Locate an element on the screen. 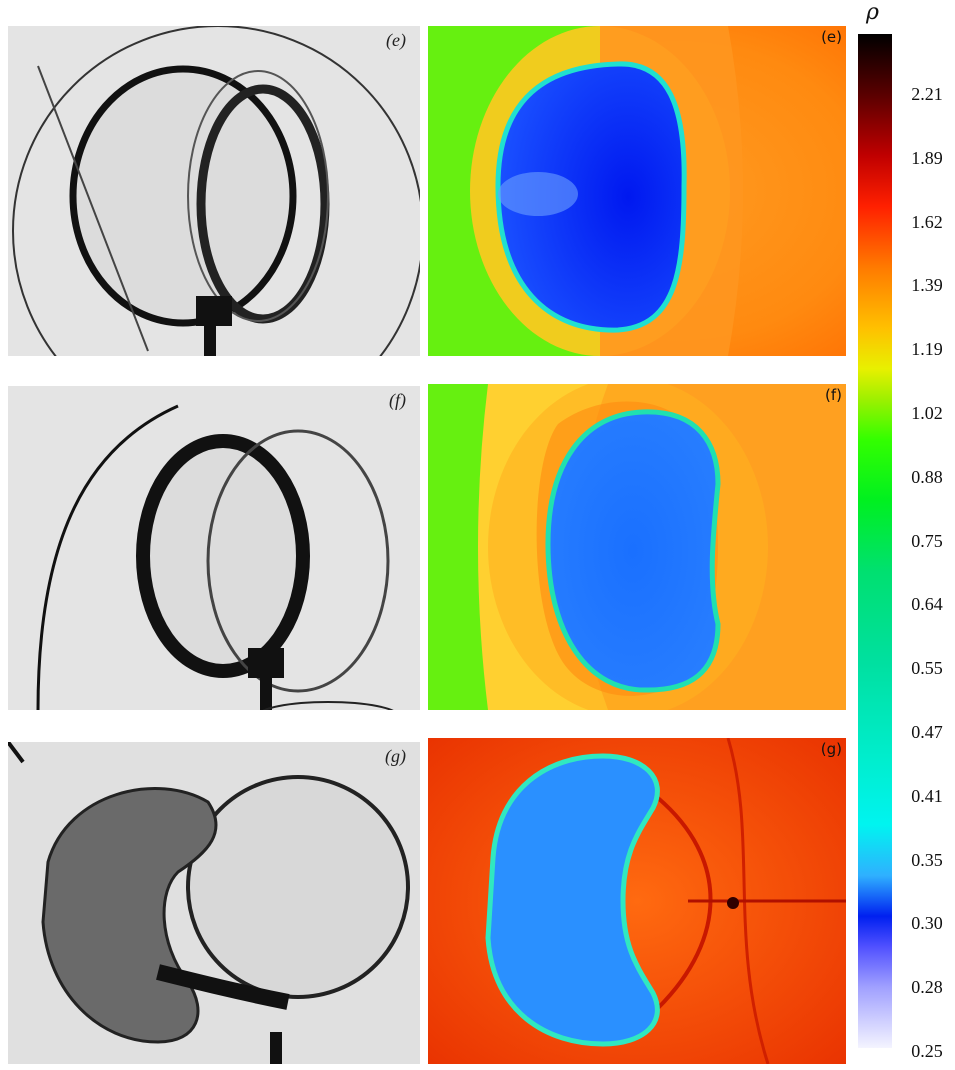 The image size is (955, 1070). density-field-g is located at coordinates (637, 901).